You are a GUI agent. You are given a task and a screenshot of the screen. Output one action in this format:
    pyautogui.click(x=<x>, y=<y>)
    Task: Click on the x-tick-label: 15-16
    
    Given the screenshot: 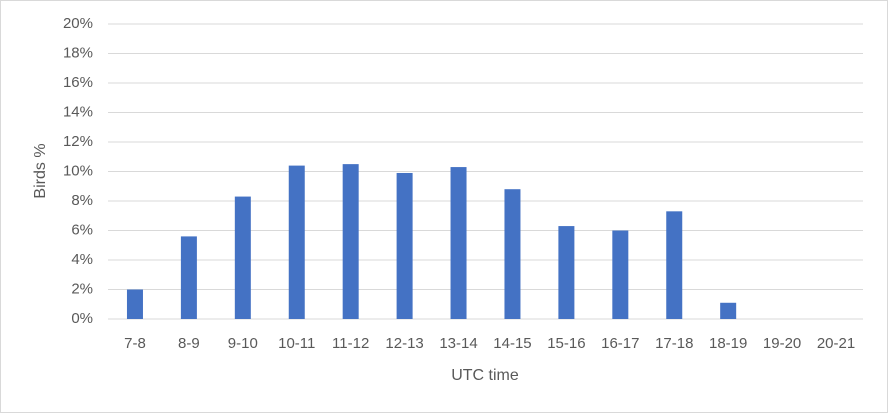 What is the action you would take?
    pyautogui.click(x=566, y=343)
    